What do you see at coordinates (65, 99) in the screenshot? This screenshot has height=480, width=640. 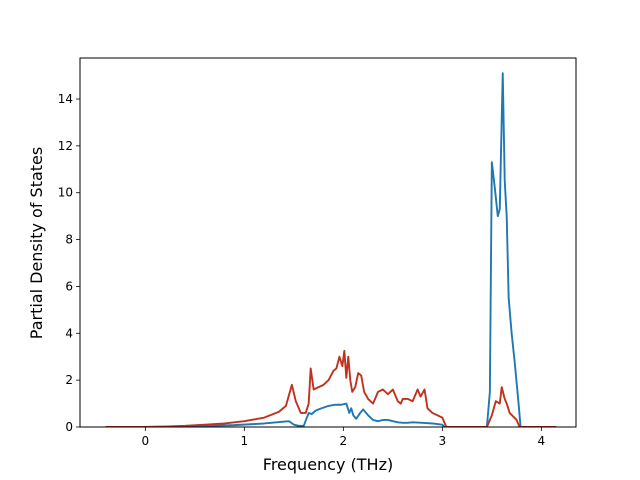 I see `y-tick-label: 14` at bounding box center [65, 99].